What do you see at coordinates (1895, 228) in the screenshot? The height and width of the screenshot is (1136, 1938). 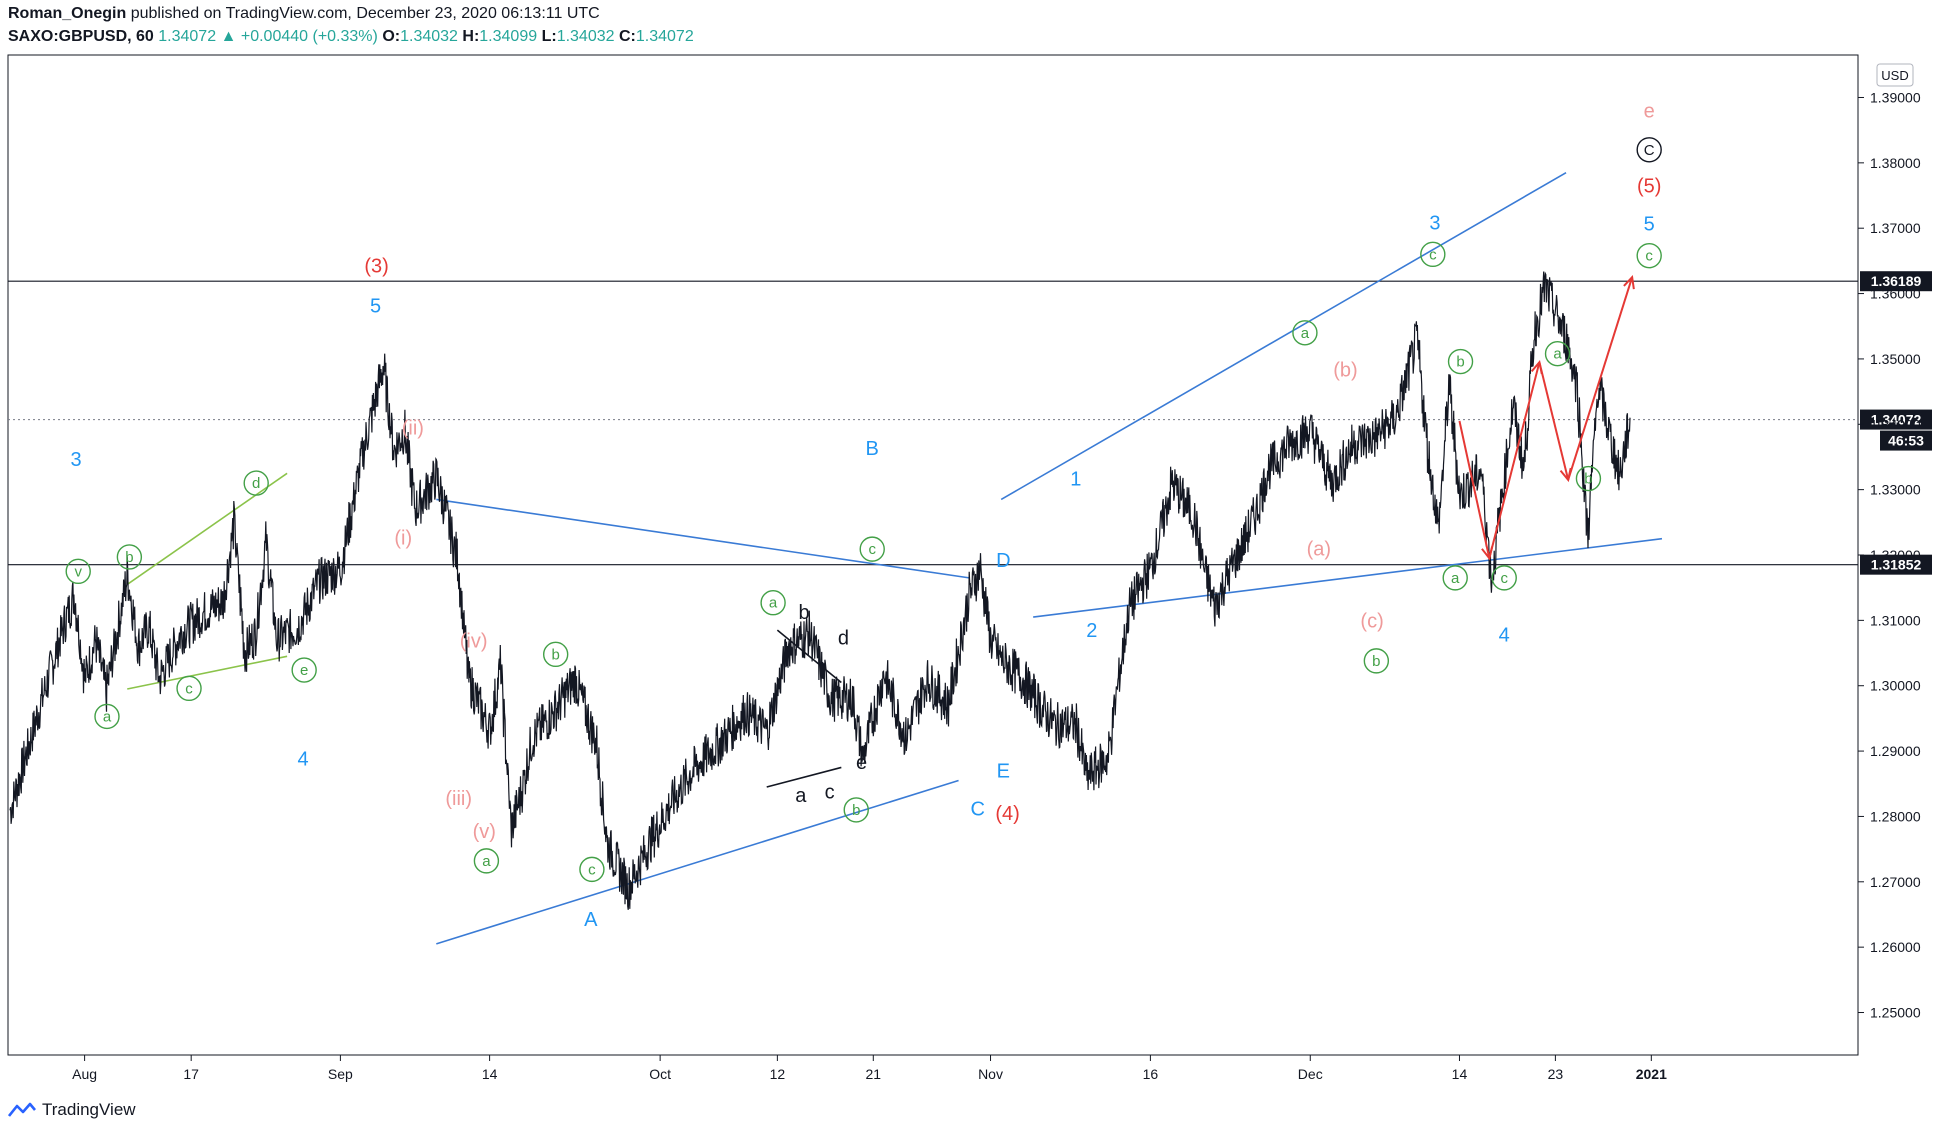 I see `y-tick-label: 1.37000` at bounding box center [1895, 228].